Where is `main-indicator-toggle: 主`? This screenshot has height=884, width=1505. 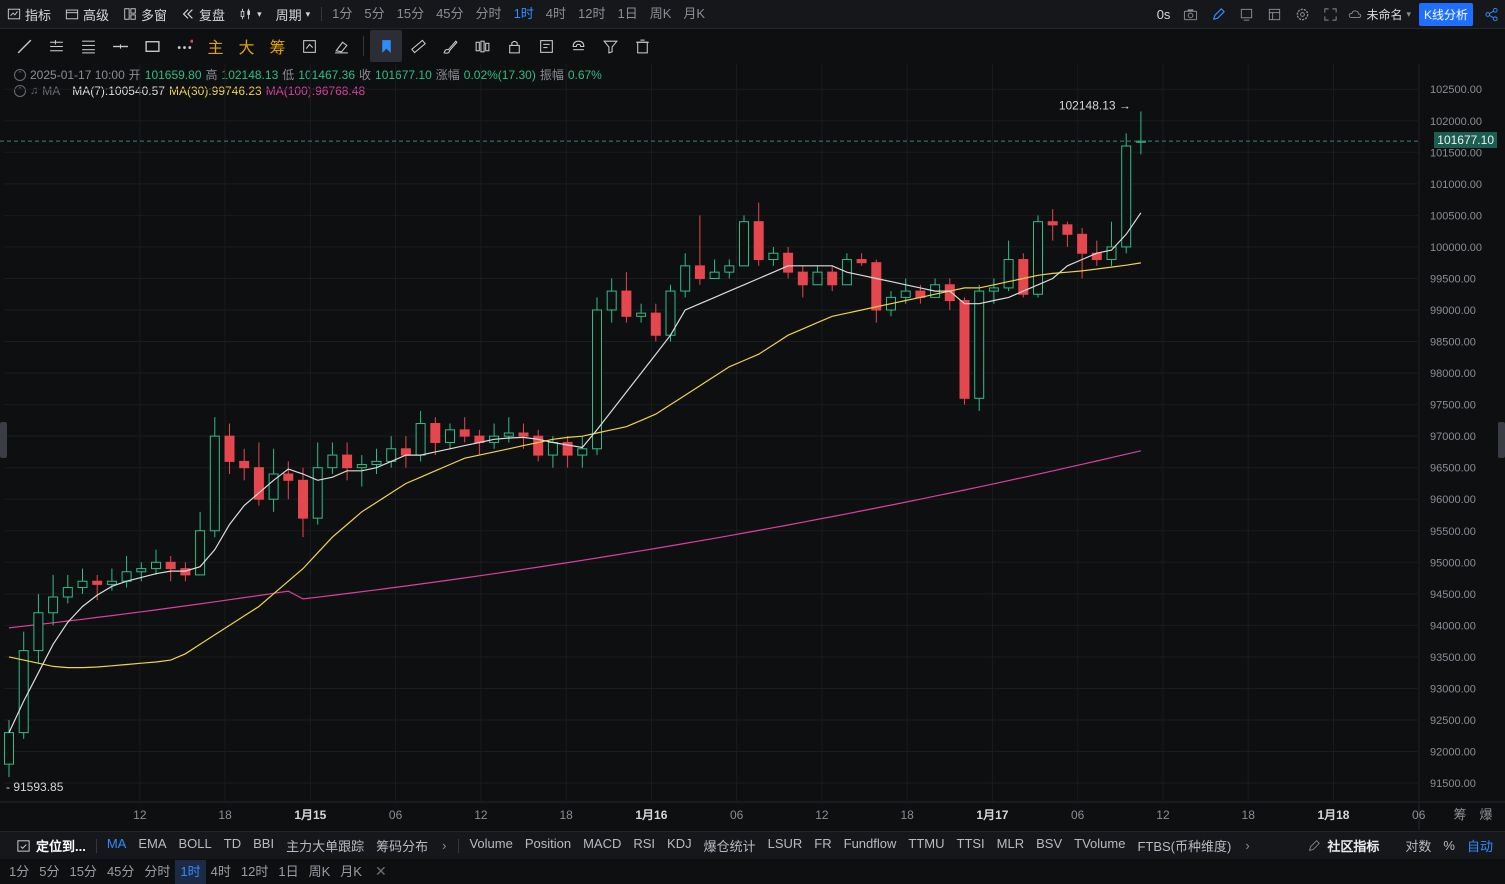 main-indicator-toggle: 主 is located at coordinates (215, 48).